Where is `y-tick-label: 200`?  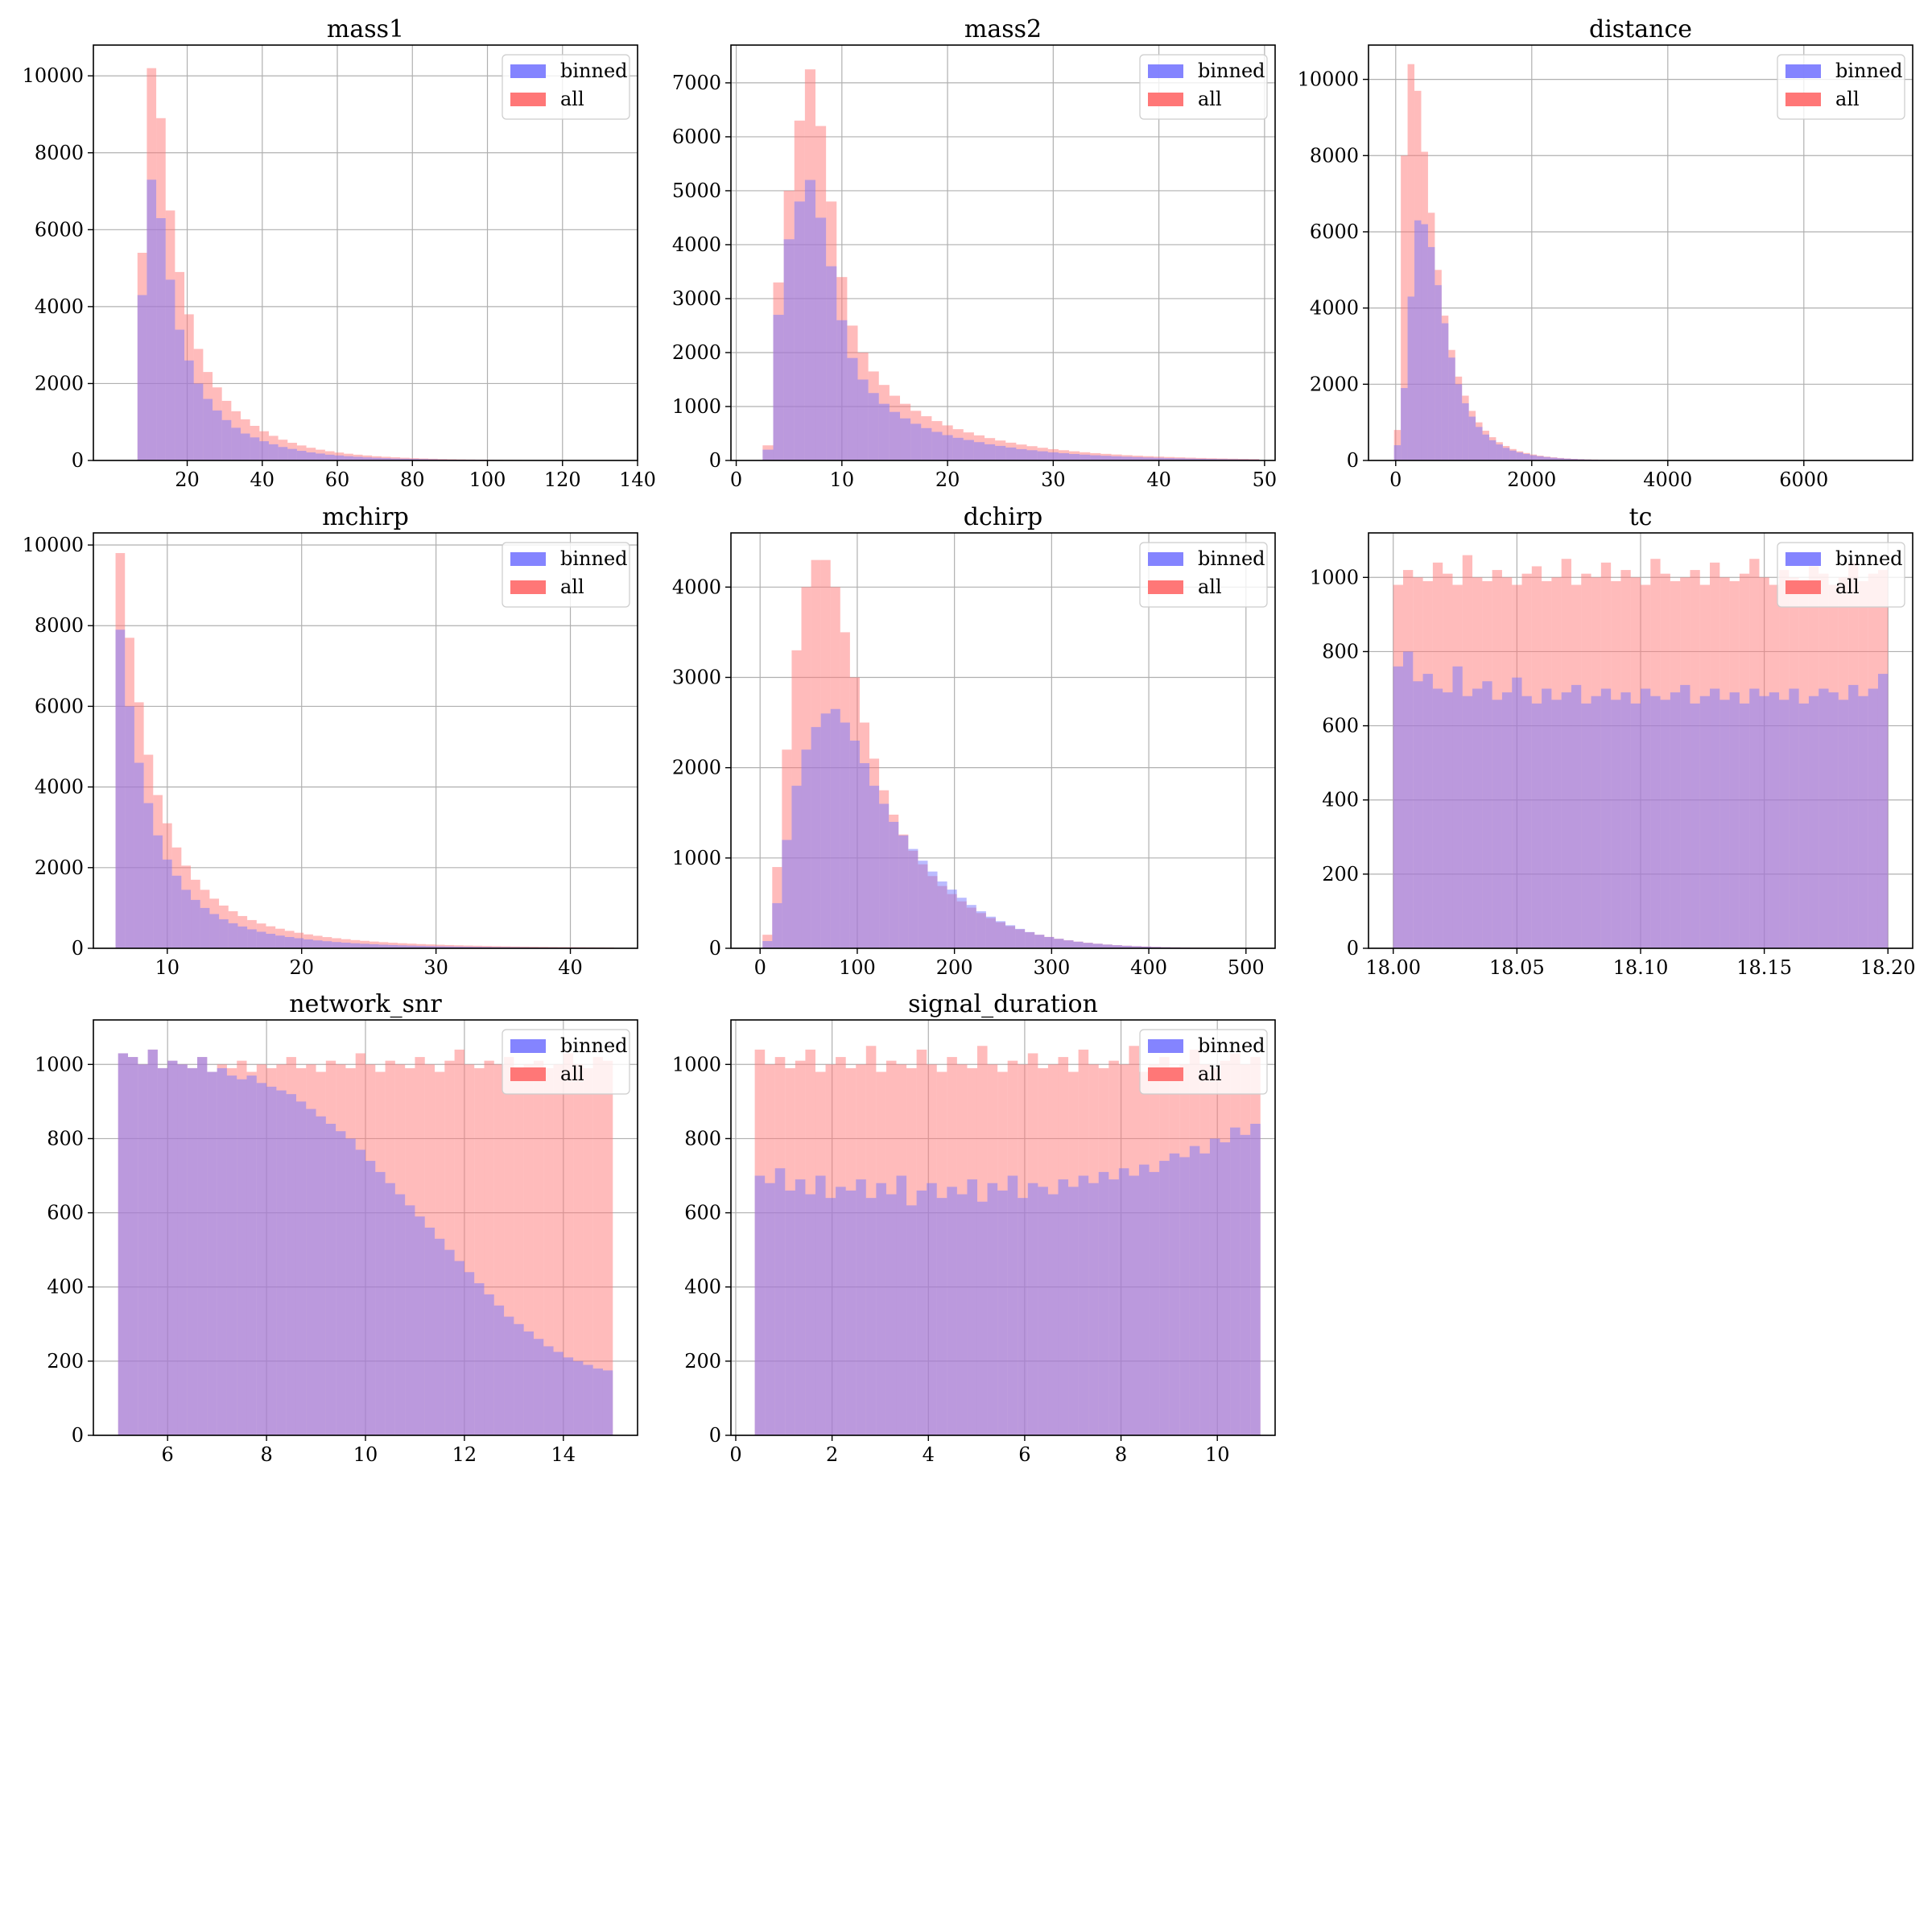
y-tick-label: 200 is located at coordinates (1340, 874).